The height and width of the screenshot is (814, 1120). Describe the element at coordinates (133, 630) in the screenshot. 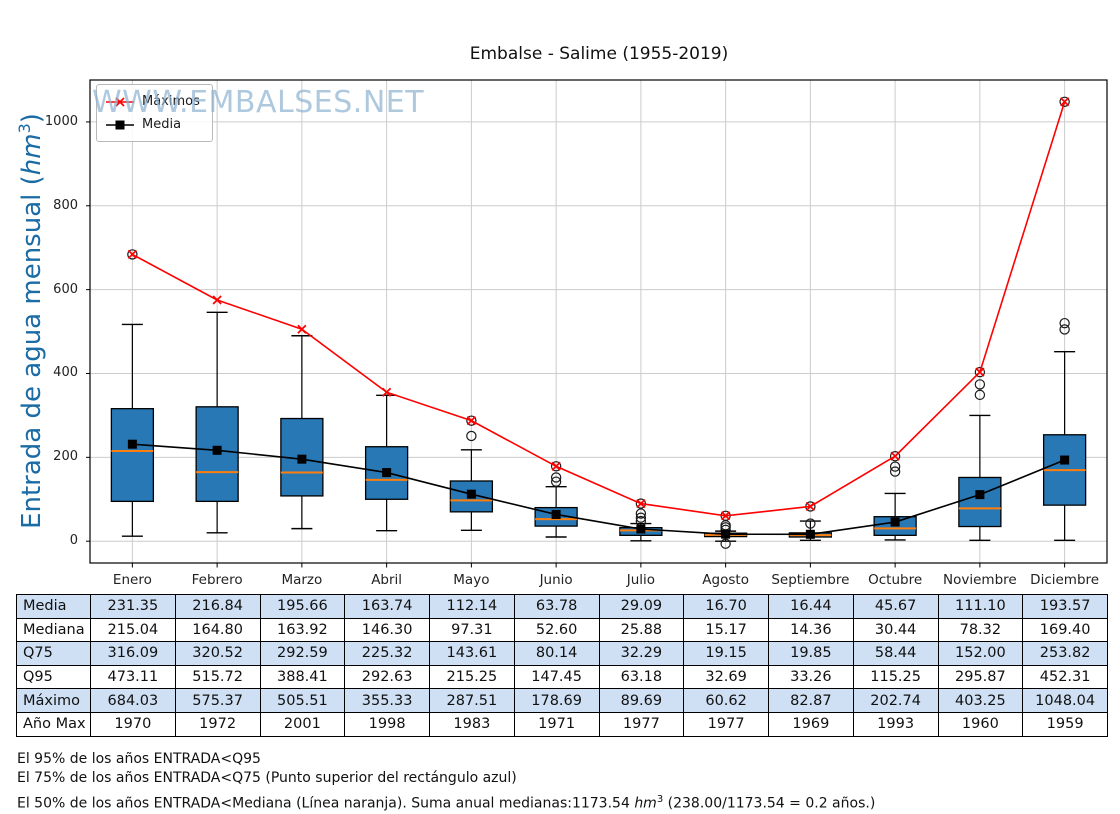

I see `table-cell: 215.04` at that location.